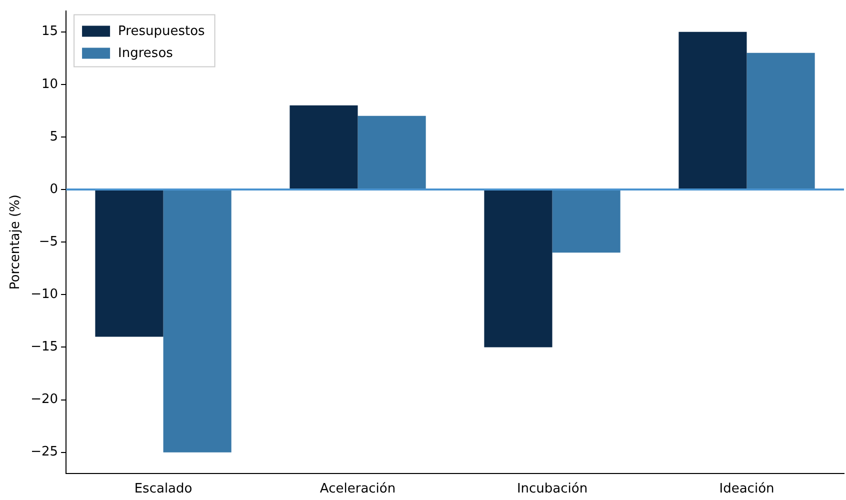  Describe the element at coordinates (49, 84) in the screenshot. I see `y-tick-label: 10` at that location.